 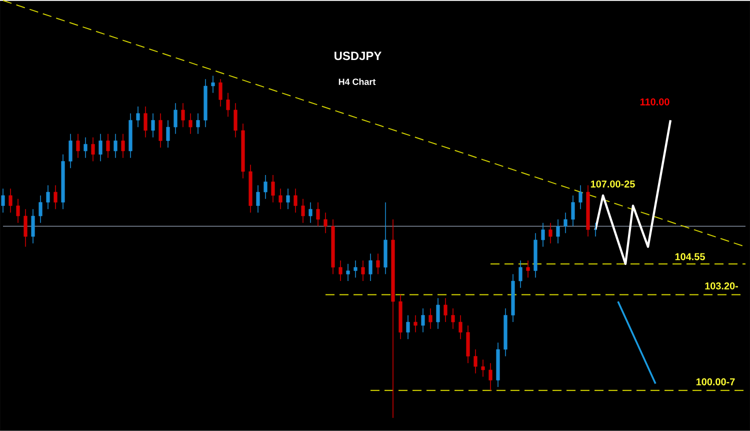 What do you see at coordinates (612, 184) in the screenshot?
I see `annotation: 107.00-25` at bounding box center [612, 184].